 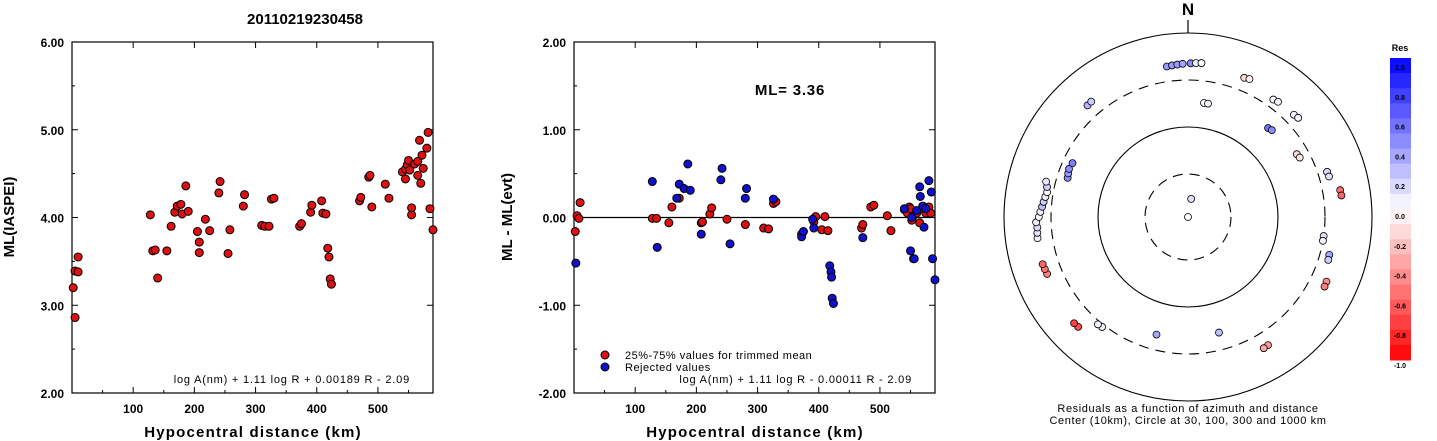 I want to click on colorbar-label: 0.0, so click(x=1400, y=217).